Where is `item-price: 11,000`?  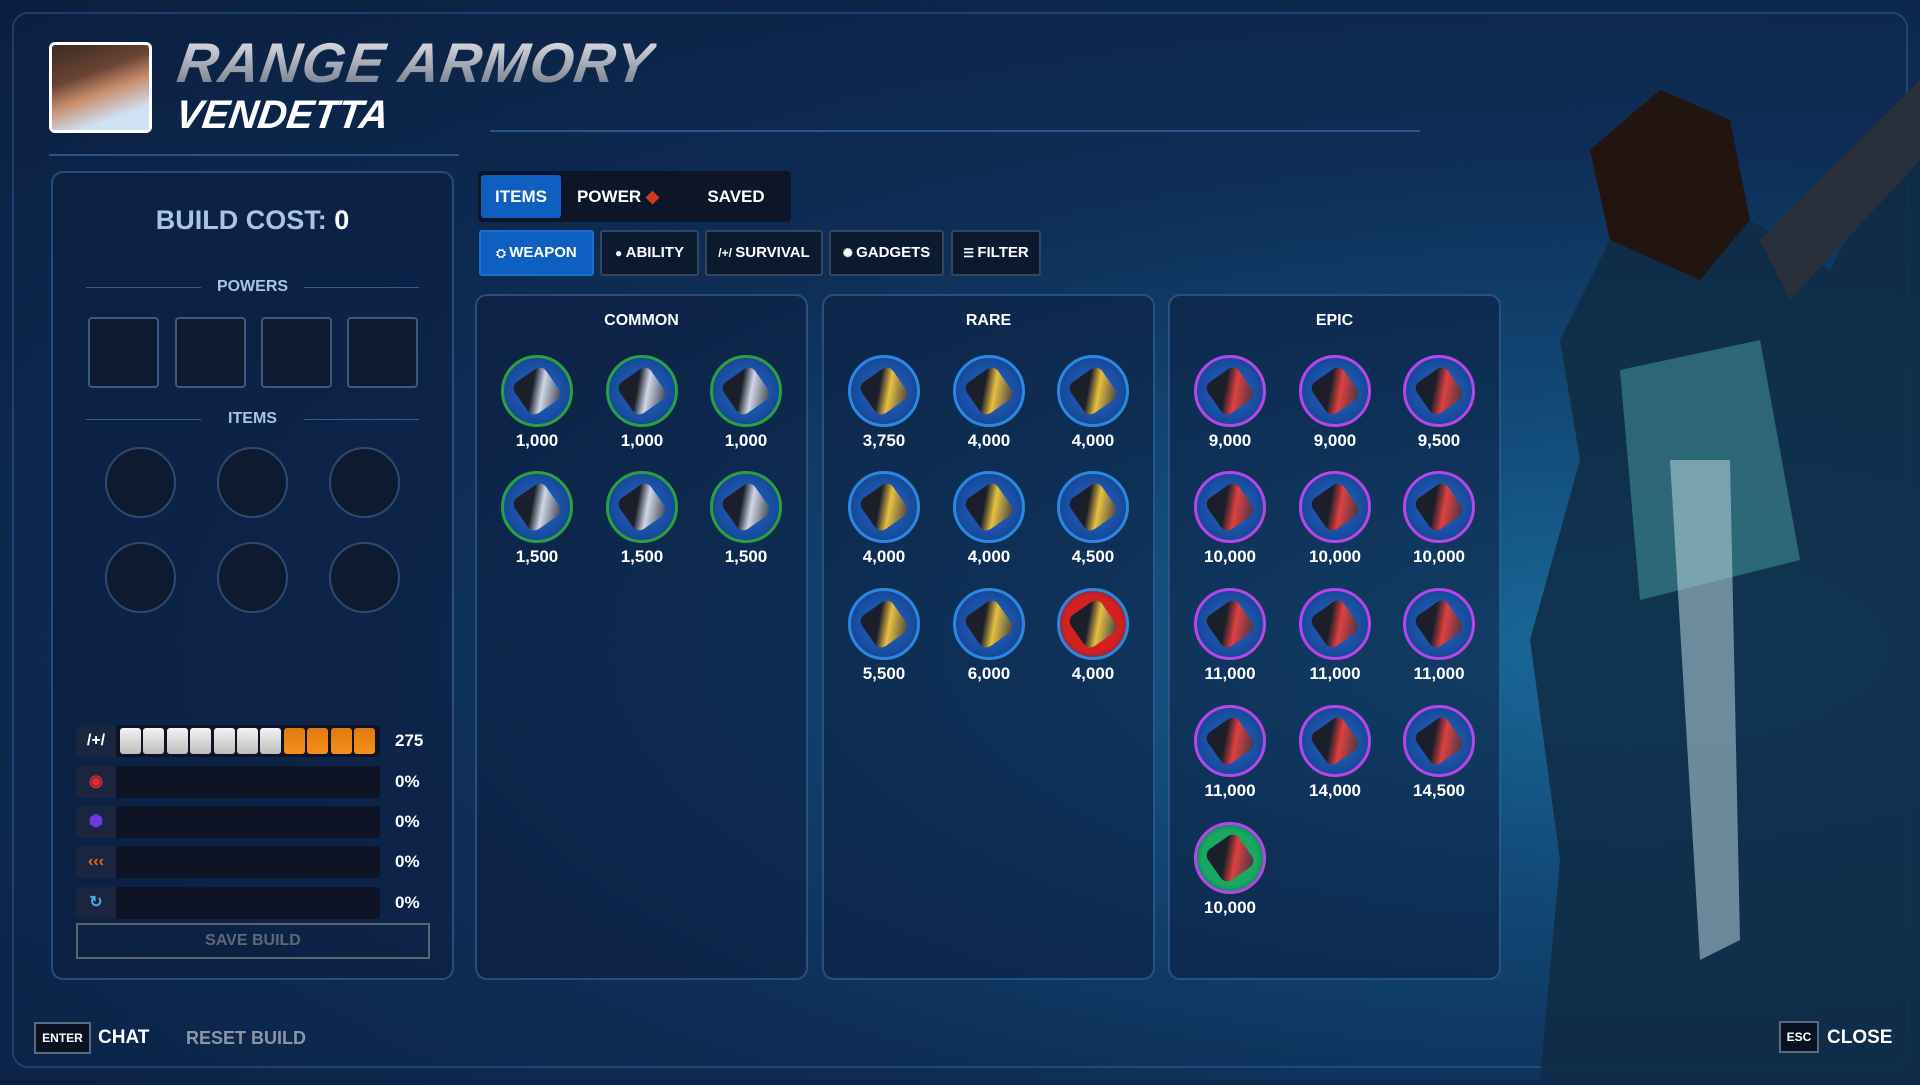 item-price: 11,000 is located at coordinates (1439, 673).